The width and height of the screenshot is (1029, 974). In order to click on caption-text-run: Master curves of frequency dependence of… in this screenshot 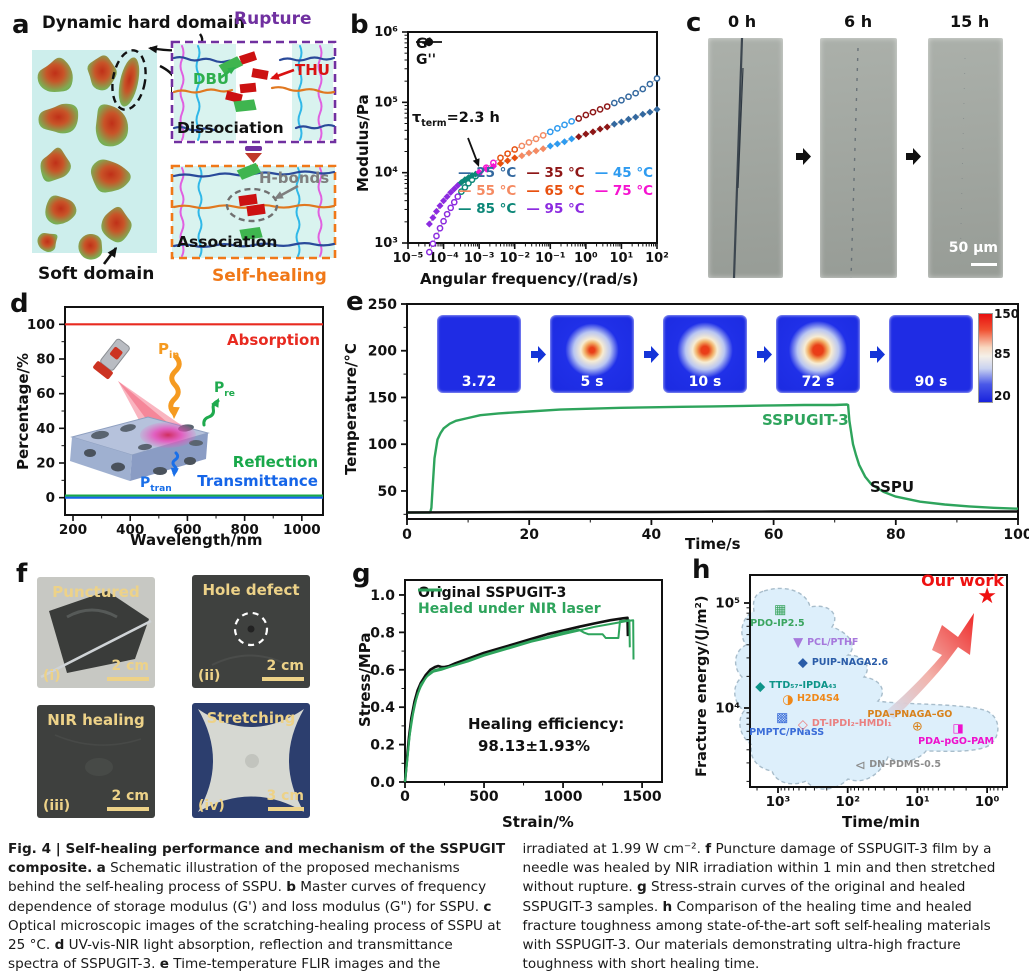, I will do `click(247, 897)`.